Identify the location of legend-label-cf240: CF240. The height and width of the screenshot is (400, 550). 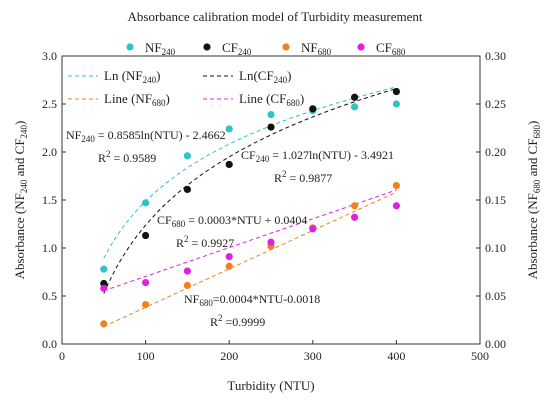
(237, 48).